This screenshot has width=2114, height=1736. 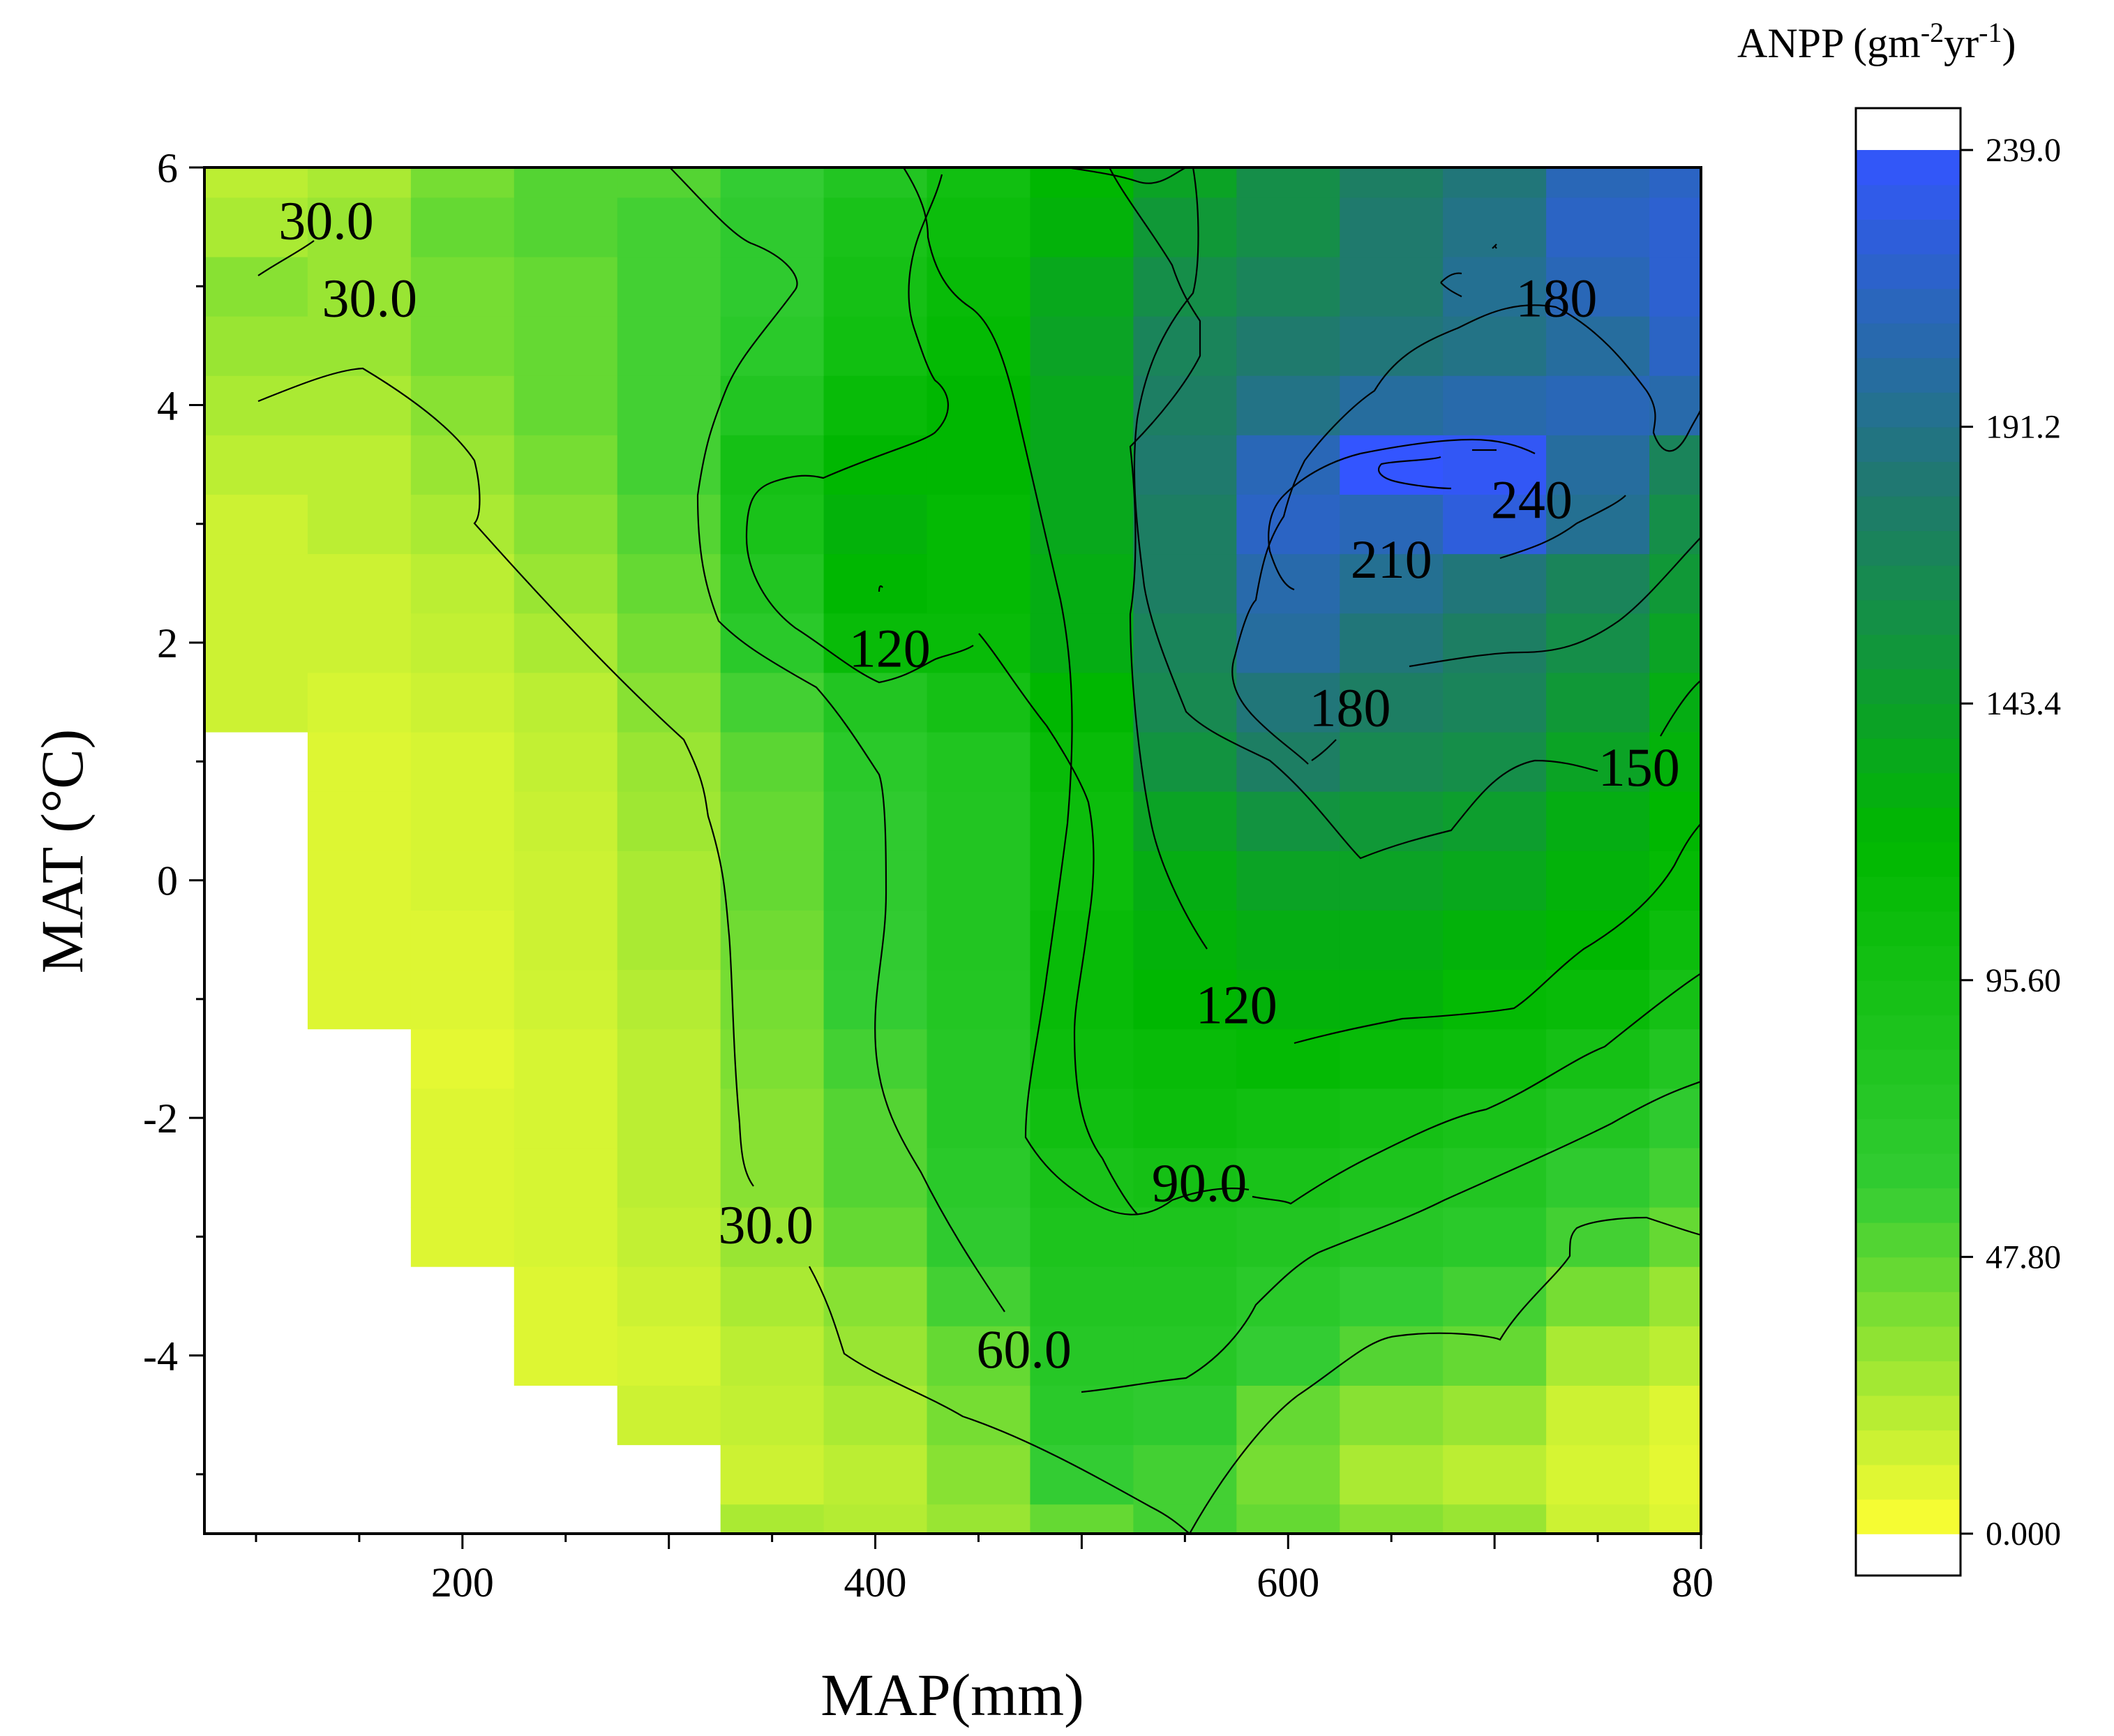 What do you see at coordinates (2023, 1257) in the screenshot?
I see `colorbar-tick-label: 47.80` at bounding box center [2023, 1257].